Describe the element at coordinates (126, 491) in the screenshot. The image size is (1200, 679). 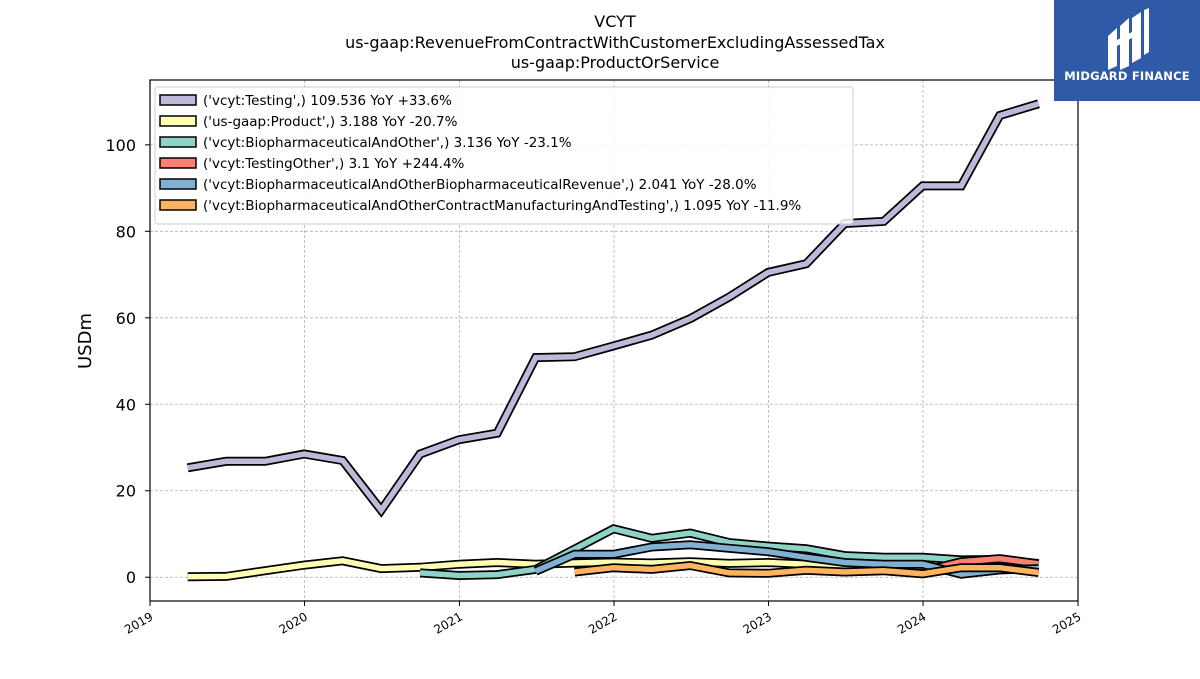
I see `y-tick-label: 20` at that location.